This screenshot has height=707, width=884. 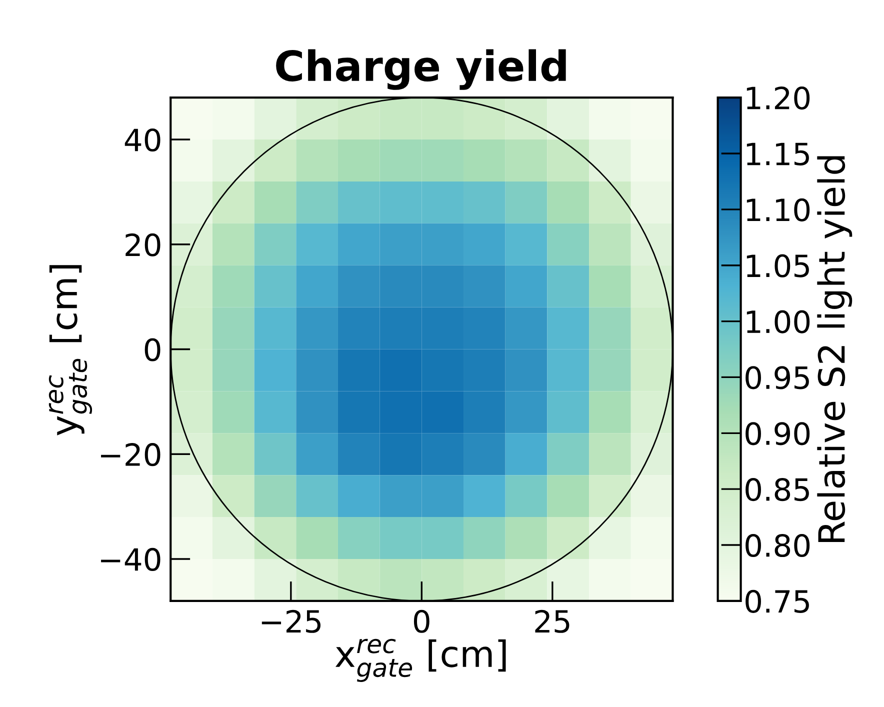 What do you see at coordinates (552, 621) in the screenshot?
I see `x-tick-label: 25` at bounding box center [552, 621].